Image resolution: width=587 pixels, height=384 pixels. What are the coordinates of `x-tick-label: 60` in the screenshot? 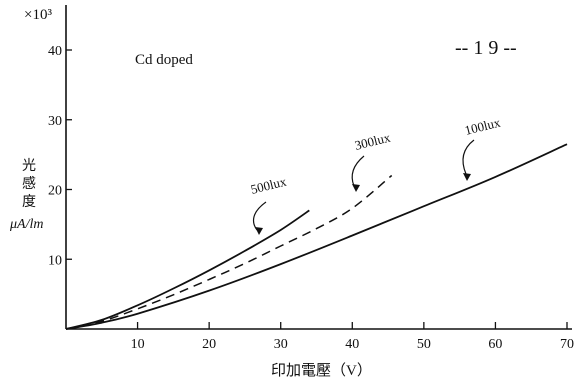 It's located at (495, 344).